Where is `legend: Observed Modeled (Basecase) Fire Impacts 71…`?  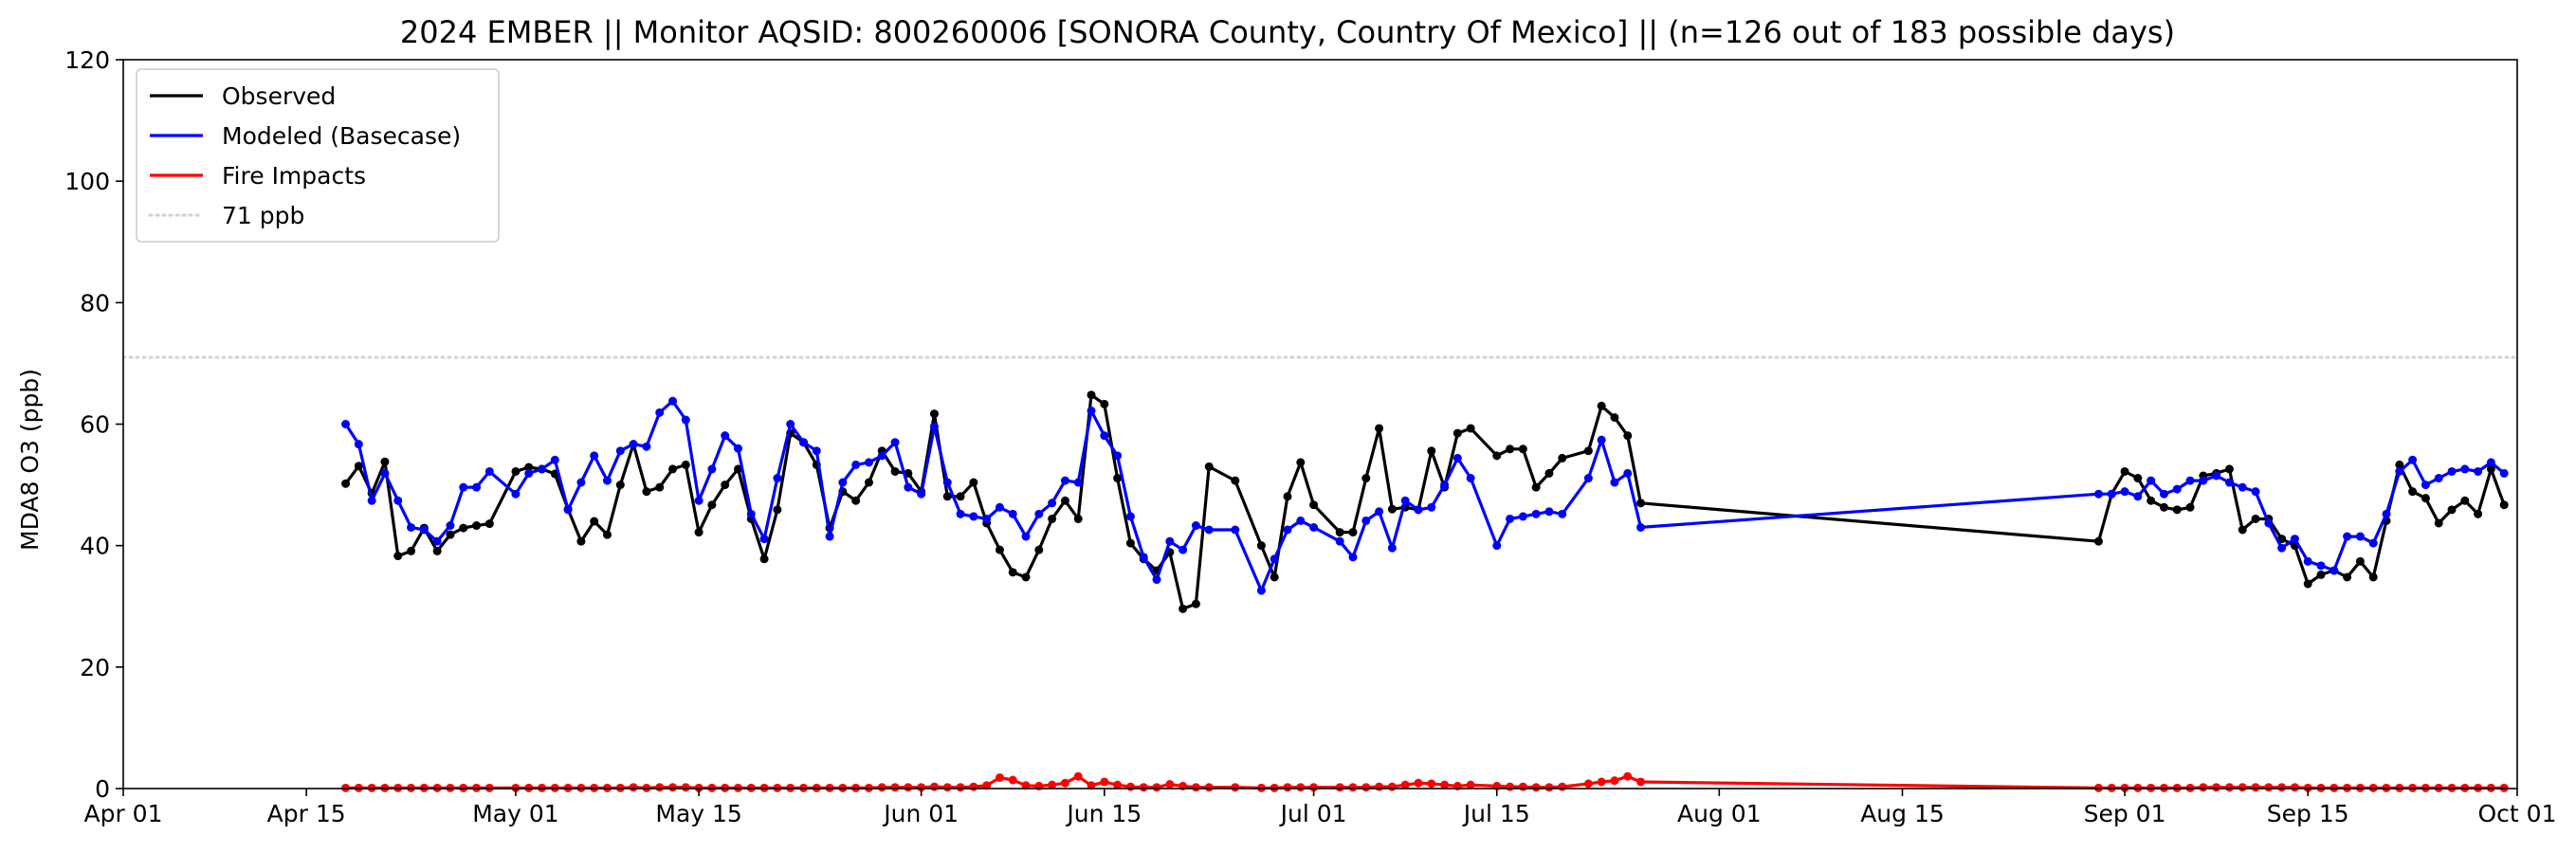 legend: Observed Modeled (Basecase) Fire Impacts 71… is located at coordinates (318, 155).